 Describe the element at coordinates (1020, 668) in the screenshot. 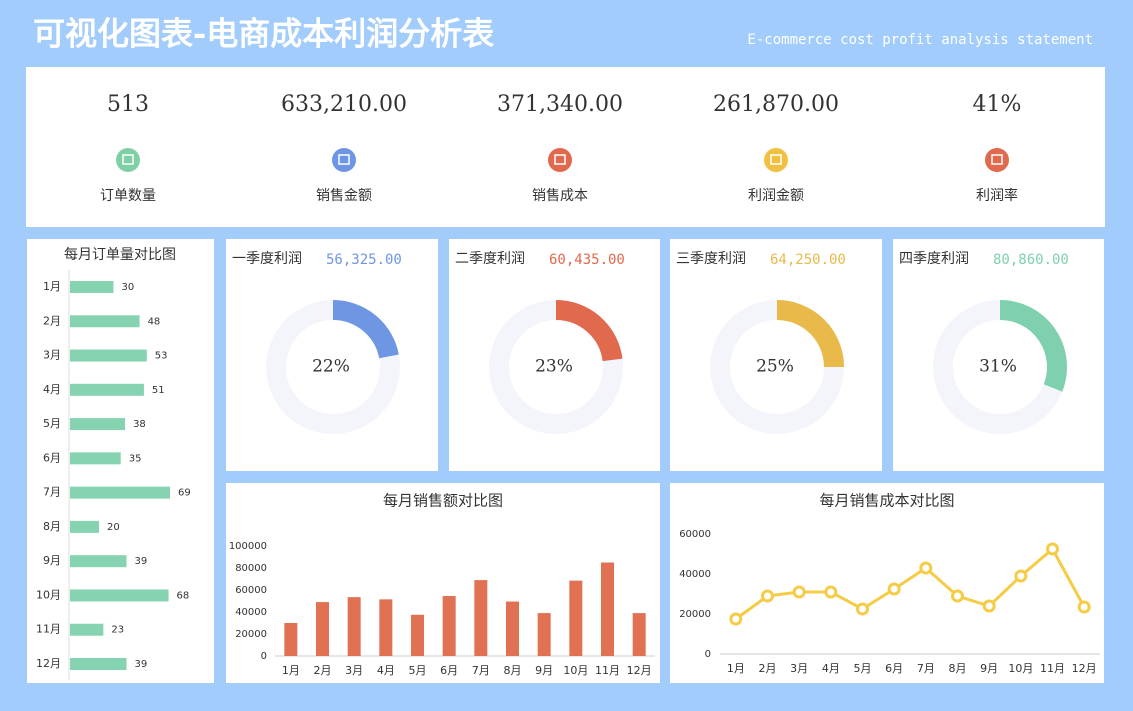

I see `x-tick-label: 10月` at that location.